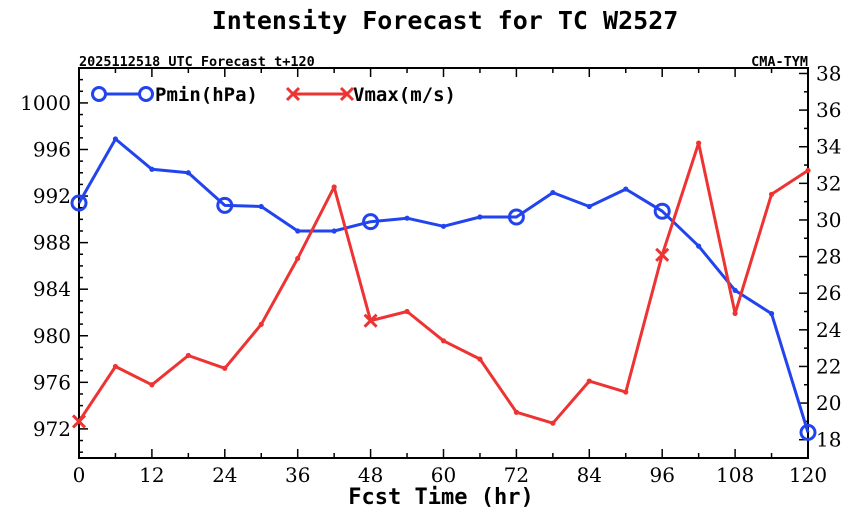 Image resolution: width=860 pixels, height=525 pixels. I want to click on y-right-tick-label: 28, so click(828, 257).